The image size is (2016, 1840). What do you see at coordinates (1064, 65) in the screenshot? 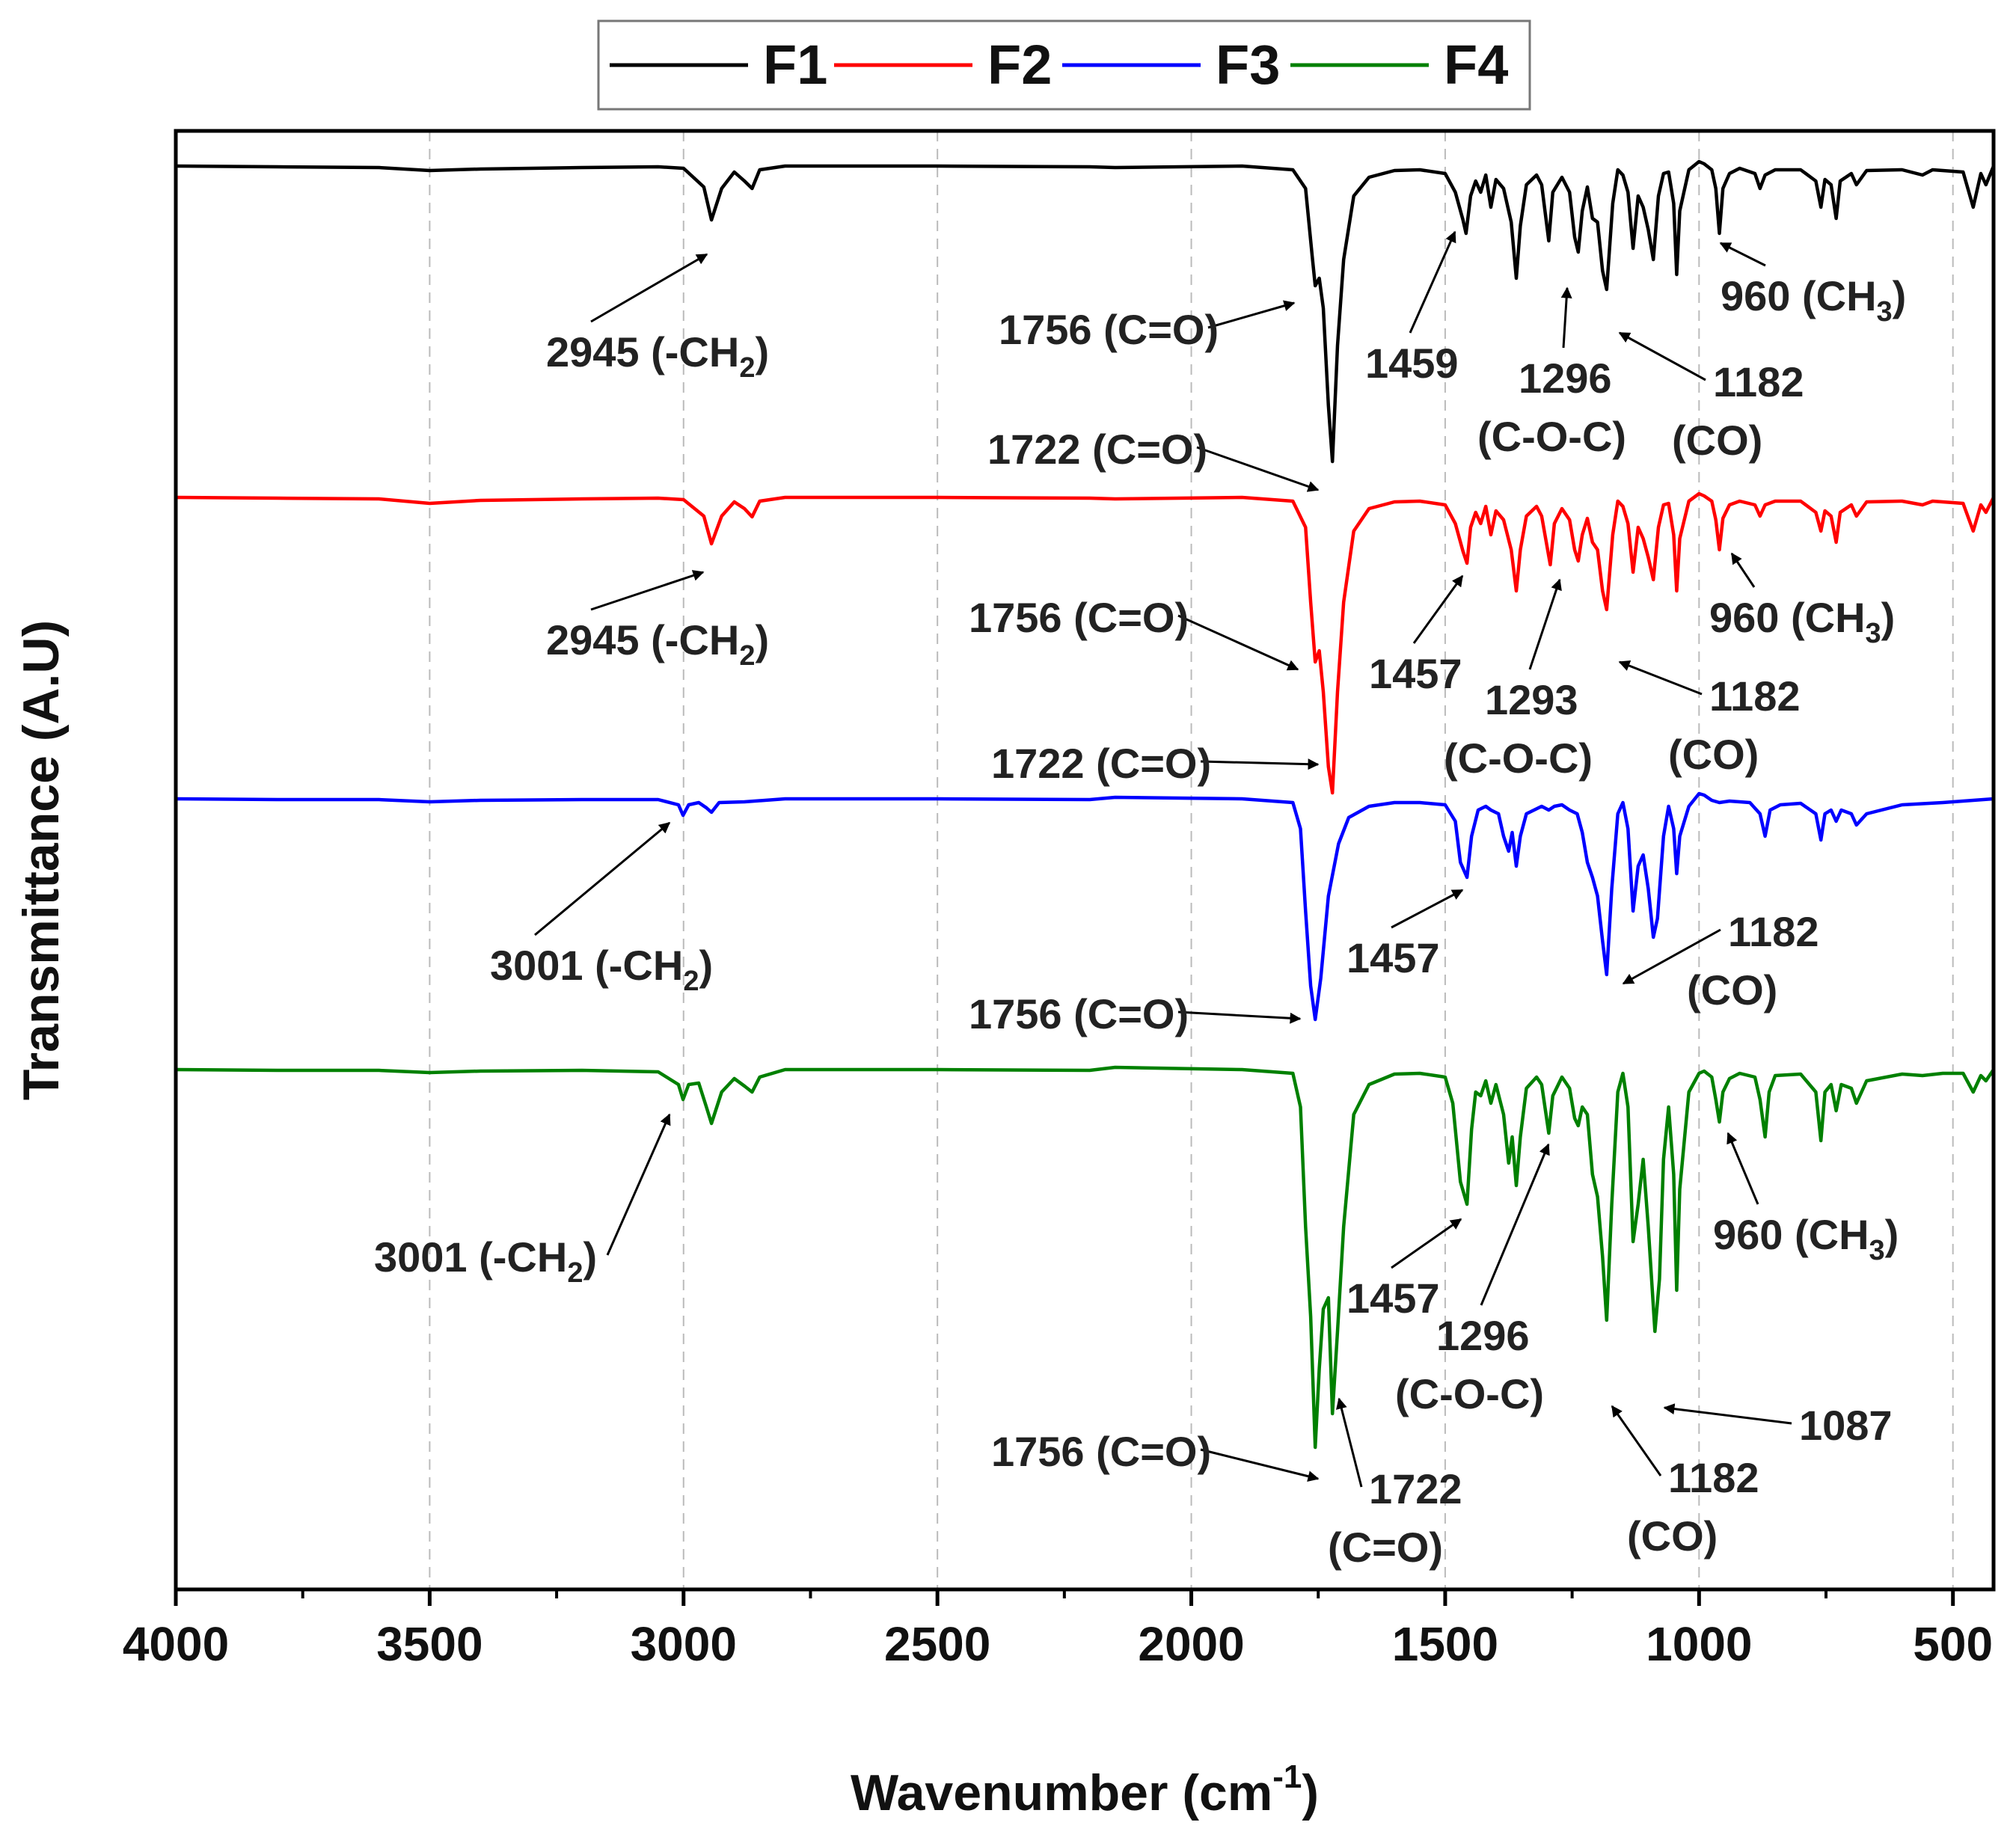
I see `legend: F1 F2 F3 F4` at bounding box center [1064, 65].